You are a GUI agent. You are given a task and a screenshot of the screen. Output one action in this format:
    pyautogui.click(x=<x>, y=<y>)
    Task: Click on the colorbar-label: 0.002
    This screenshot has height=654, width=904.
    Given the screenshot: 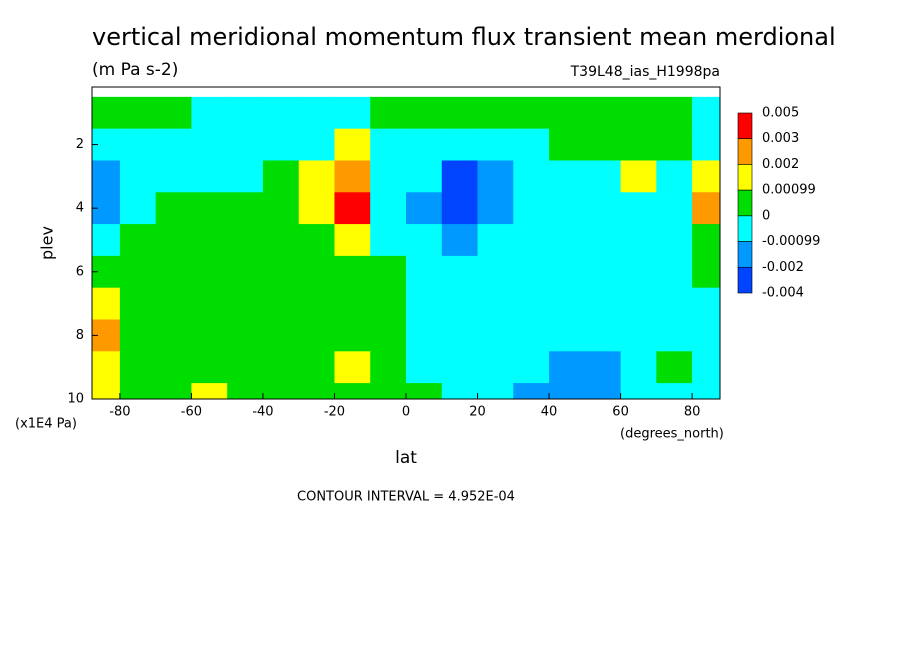 What is the action you would take?
    pyautogui.click(x=780, y=164)
    